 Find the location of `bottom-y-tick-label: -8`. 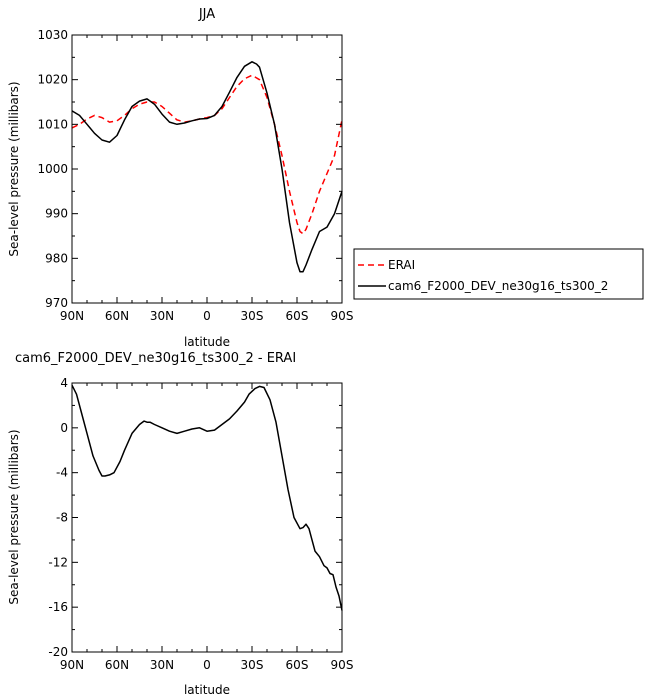

bottom-y-tick-label: -8 is located at coordinates (62, 518).